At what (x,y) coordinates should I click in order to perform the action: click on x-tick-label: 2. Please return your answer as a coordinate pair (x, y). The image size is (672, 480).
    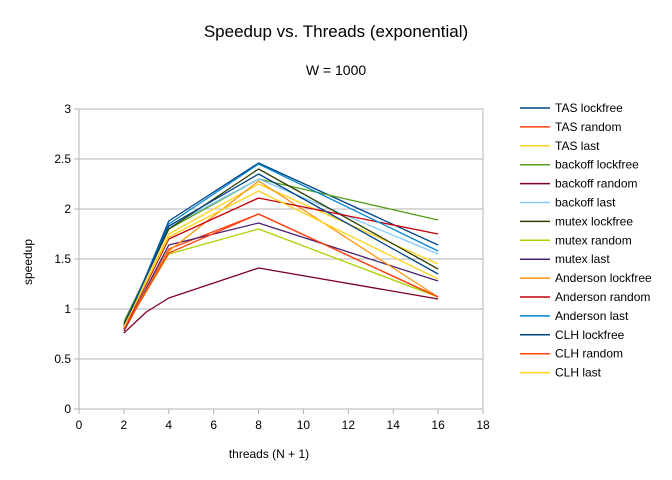
    Looking at the image, I should click on (124, 425).